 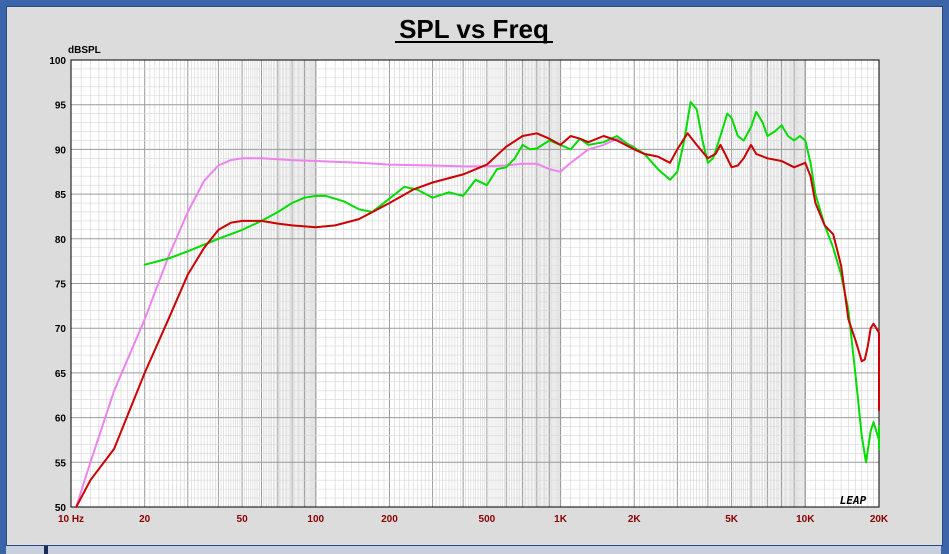 I want to click on y-tick-label: 100, so click(x=57, y=61).